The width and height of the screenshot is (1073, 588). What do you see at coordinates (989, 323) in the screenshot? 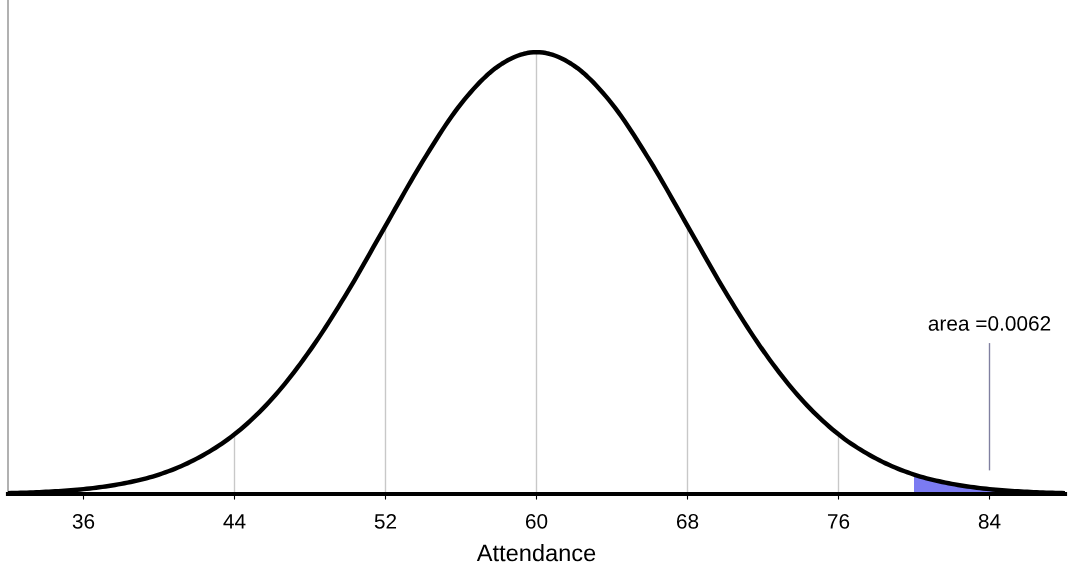
I see `annotation: area =0.0062` at bounding box center [989, 323].